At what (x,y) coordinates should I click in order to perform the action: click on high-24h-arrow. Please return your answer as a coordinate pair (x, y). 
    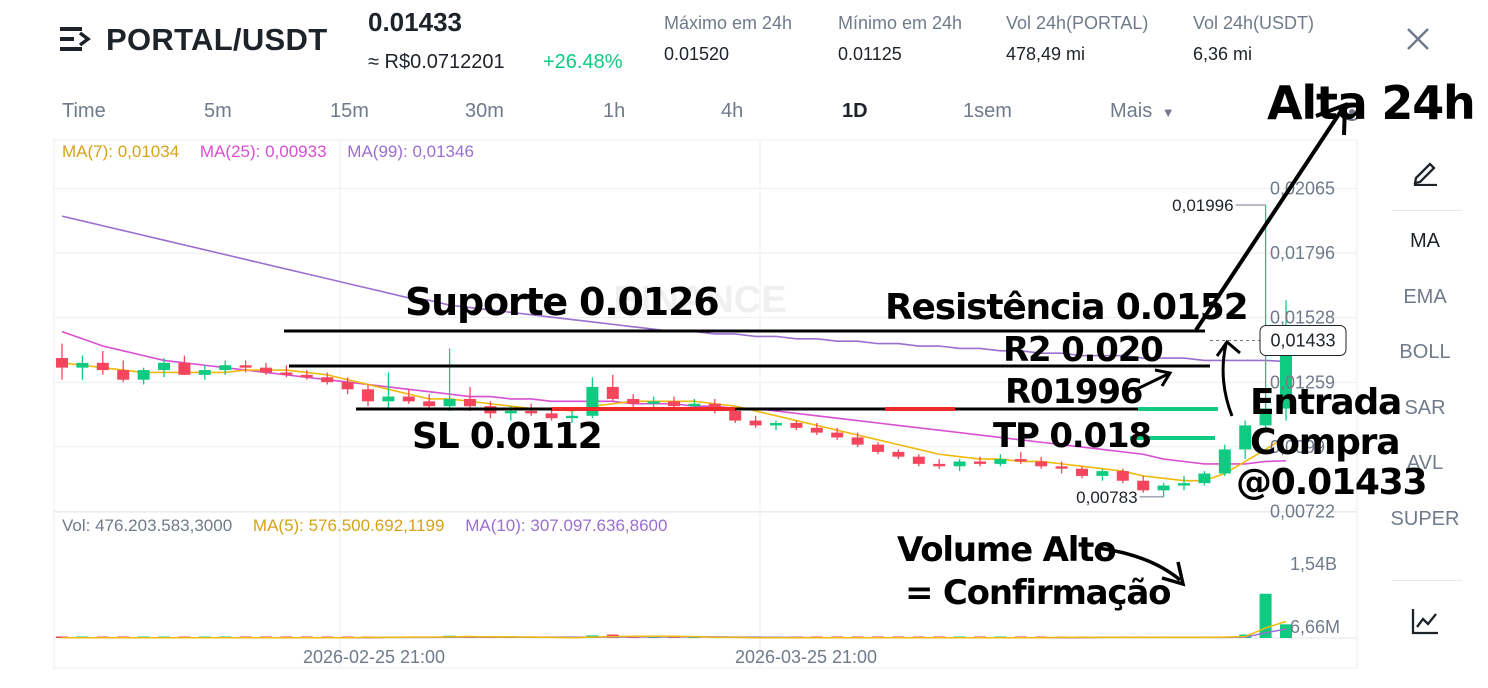
    Looking at the image, I should click on (1269, 219).